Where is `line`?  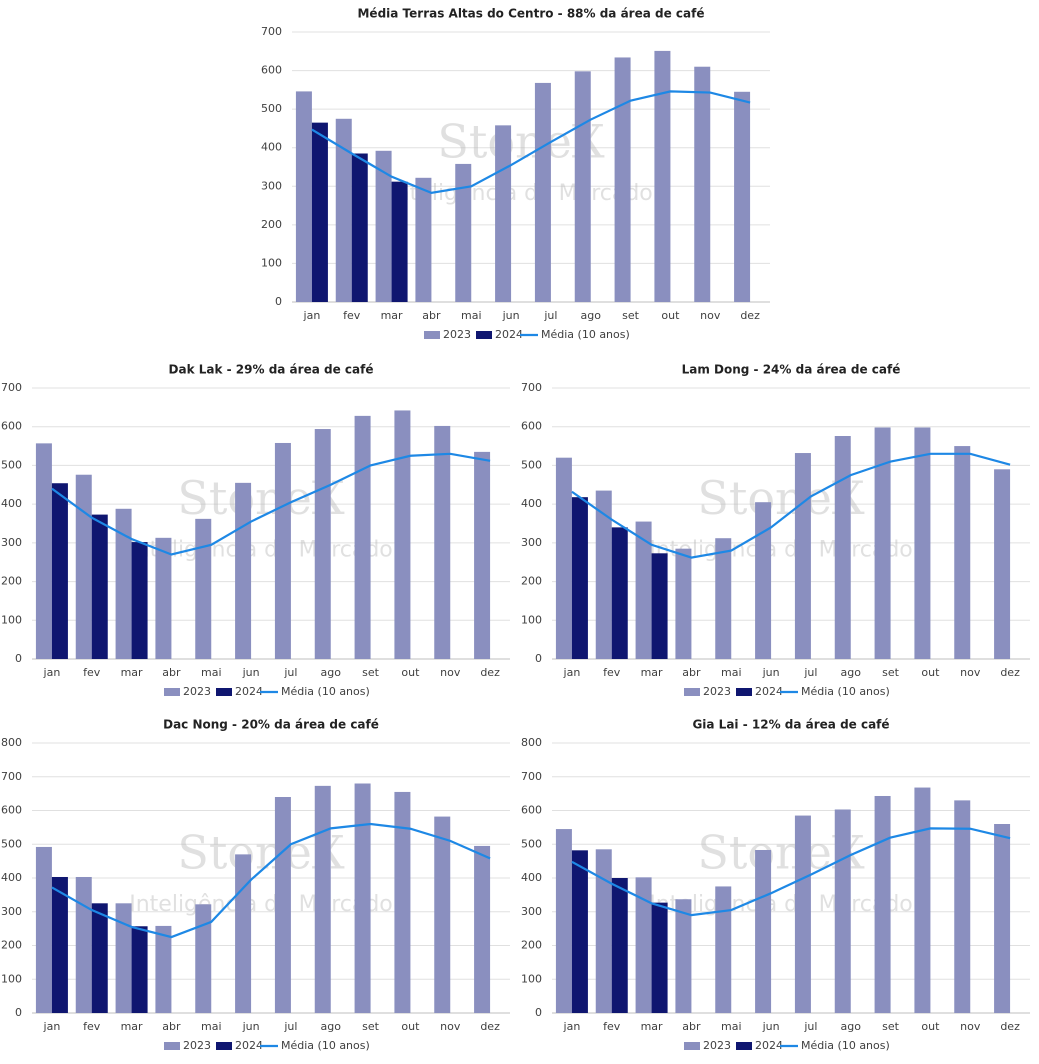
line is located at coordinates (791, 505).